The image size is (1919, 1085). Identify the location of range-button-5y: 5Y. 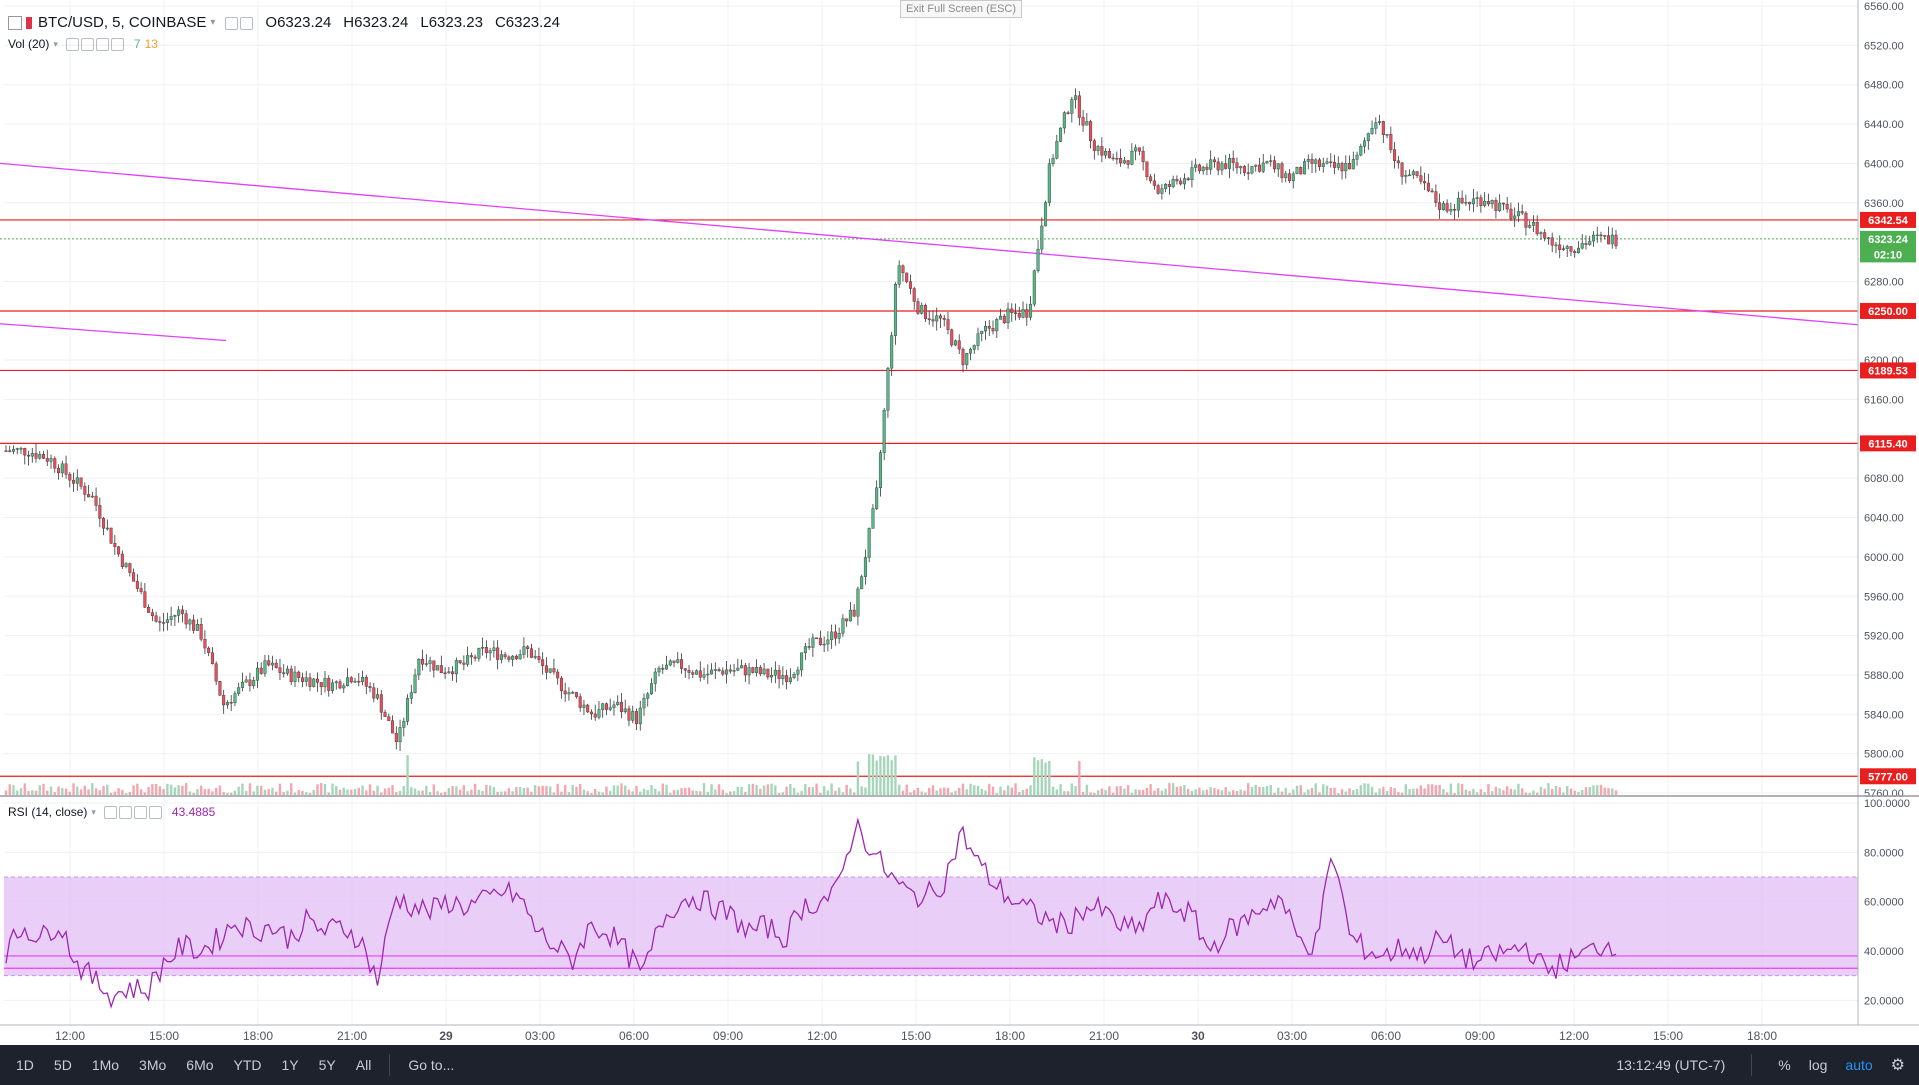
(327, 1065).